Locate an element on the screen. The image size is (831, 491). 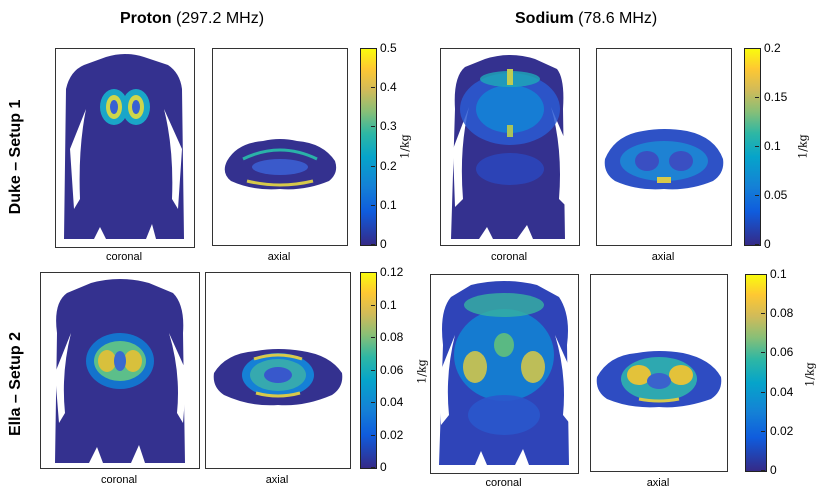
colorbar-tick-label: 0.12 is located at coordinates (392, 272).